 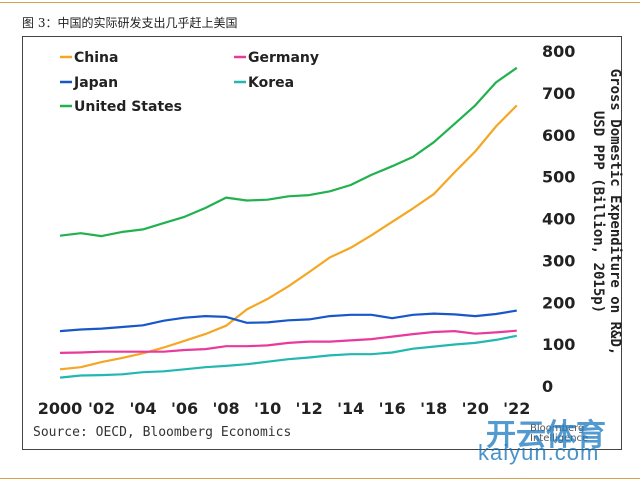 What do you see at coordinates (226, 408) in the screenshot?
I see `x-tick-label: '08` at bounding box center [226, 408].